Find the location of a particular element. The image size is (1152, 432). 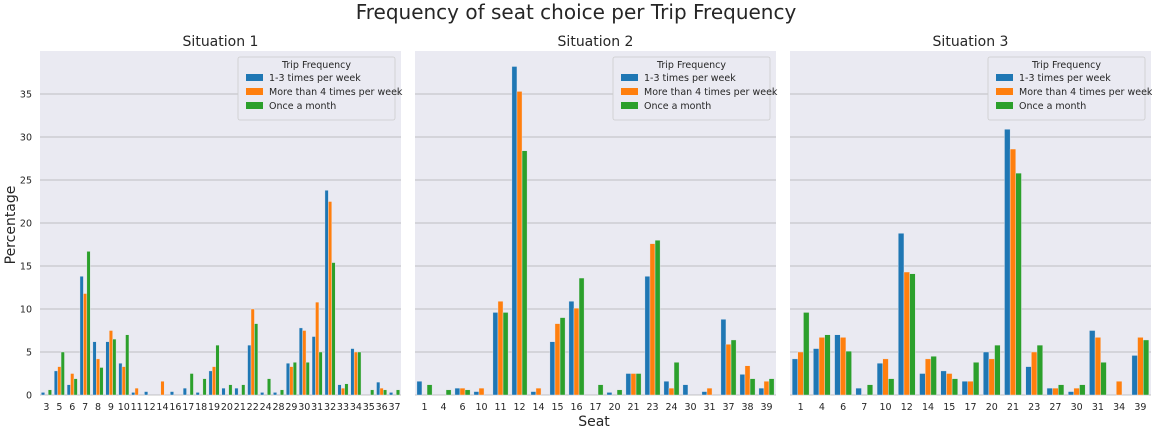

x-tick-label: 18 is located at coordinates (201, 407).